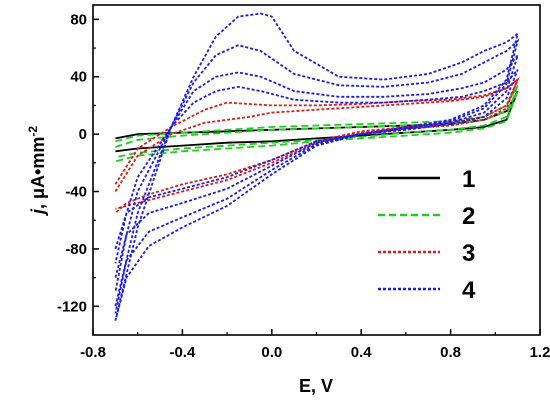 This screenshot has height=405, width=550. What do you see at coordinates (450, 352) in the screenshot?
I see `x-tick-label: 0.8` at bounding box center [450, 352].